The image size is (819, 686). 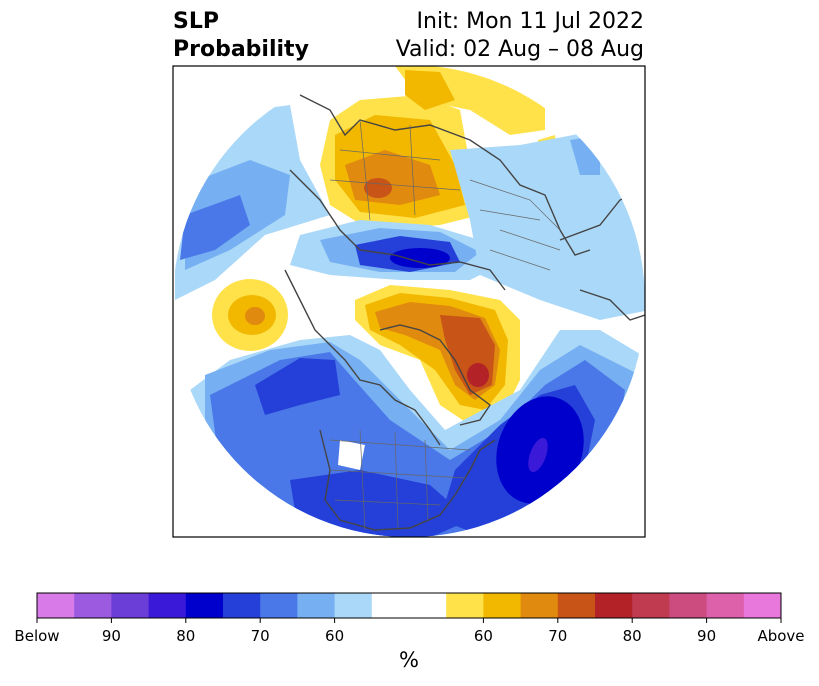 I want to click on colorbar-outline, so click(x=409, y=605).